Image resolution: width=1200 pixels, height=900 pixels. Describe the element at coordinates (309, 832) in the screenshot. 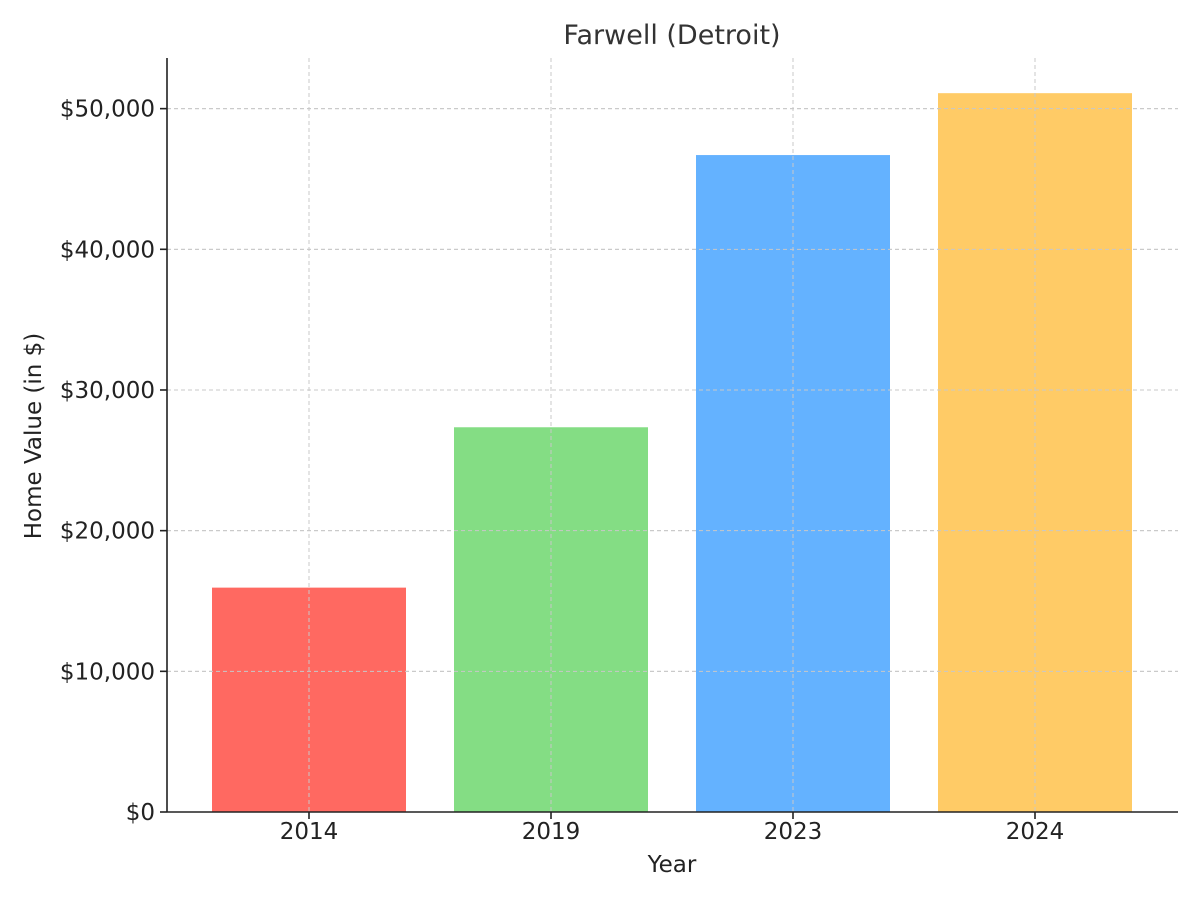

I see `x-tick-label: 2014` at that location.